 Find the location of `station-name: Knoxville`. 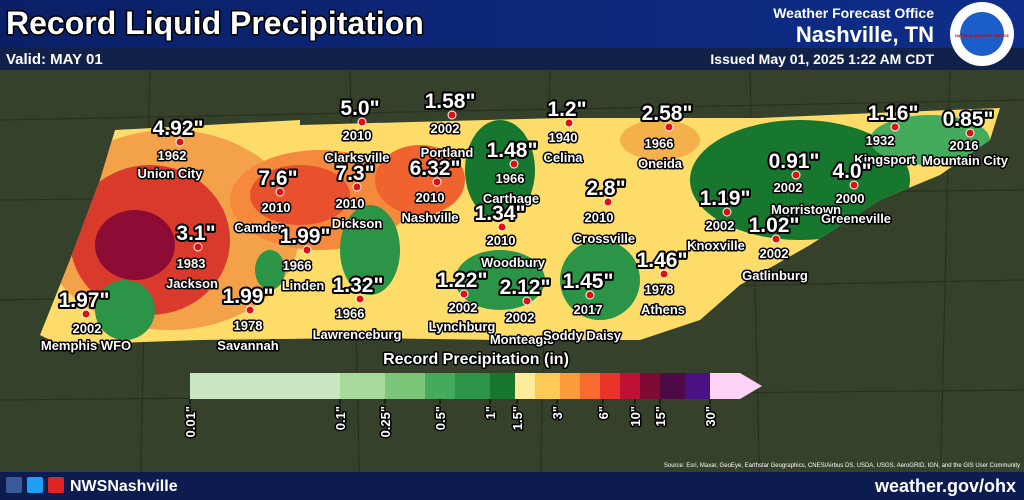

station-name: Knoxville is located at coordinates (716, 245).